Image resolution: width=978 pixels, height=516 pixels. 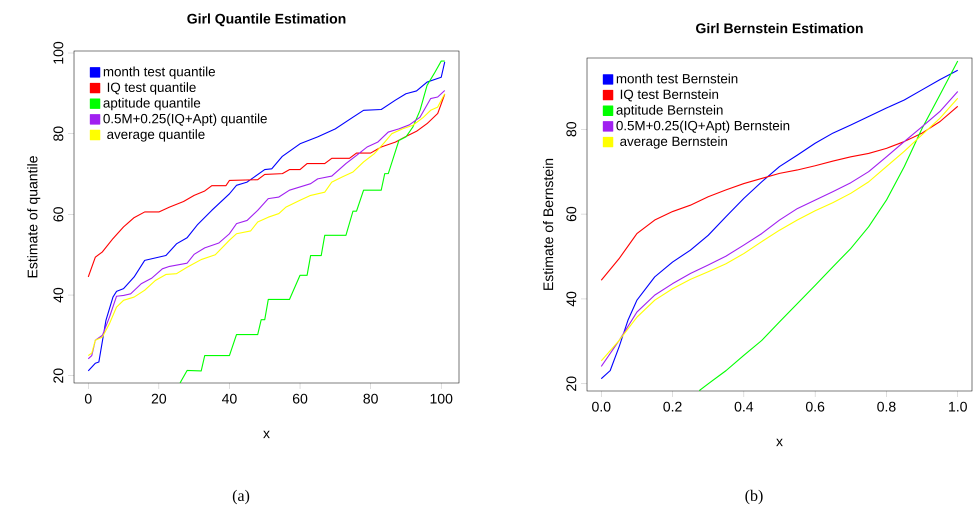 What do you see at coordinates (185, 120) in the screenshot?
I see `legend-label: 0.5M+0.25(IQ+Apt) quantile` at bounding box center [185, 120].